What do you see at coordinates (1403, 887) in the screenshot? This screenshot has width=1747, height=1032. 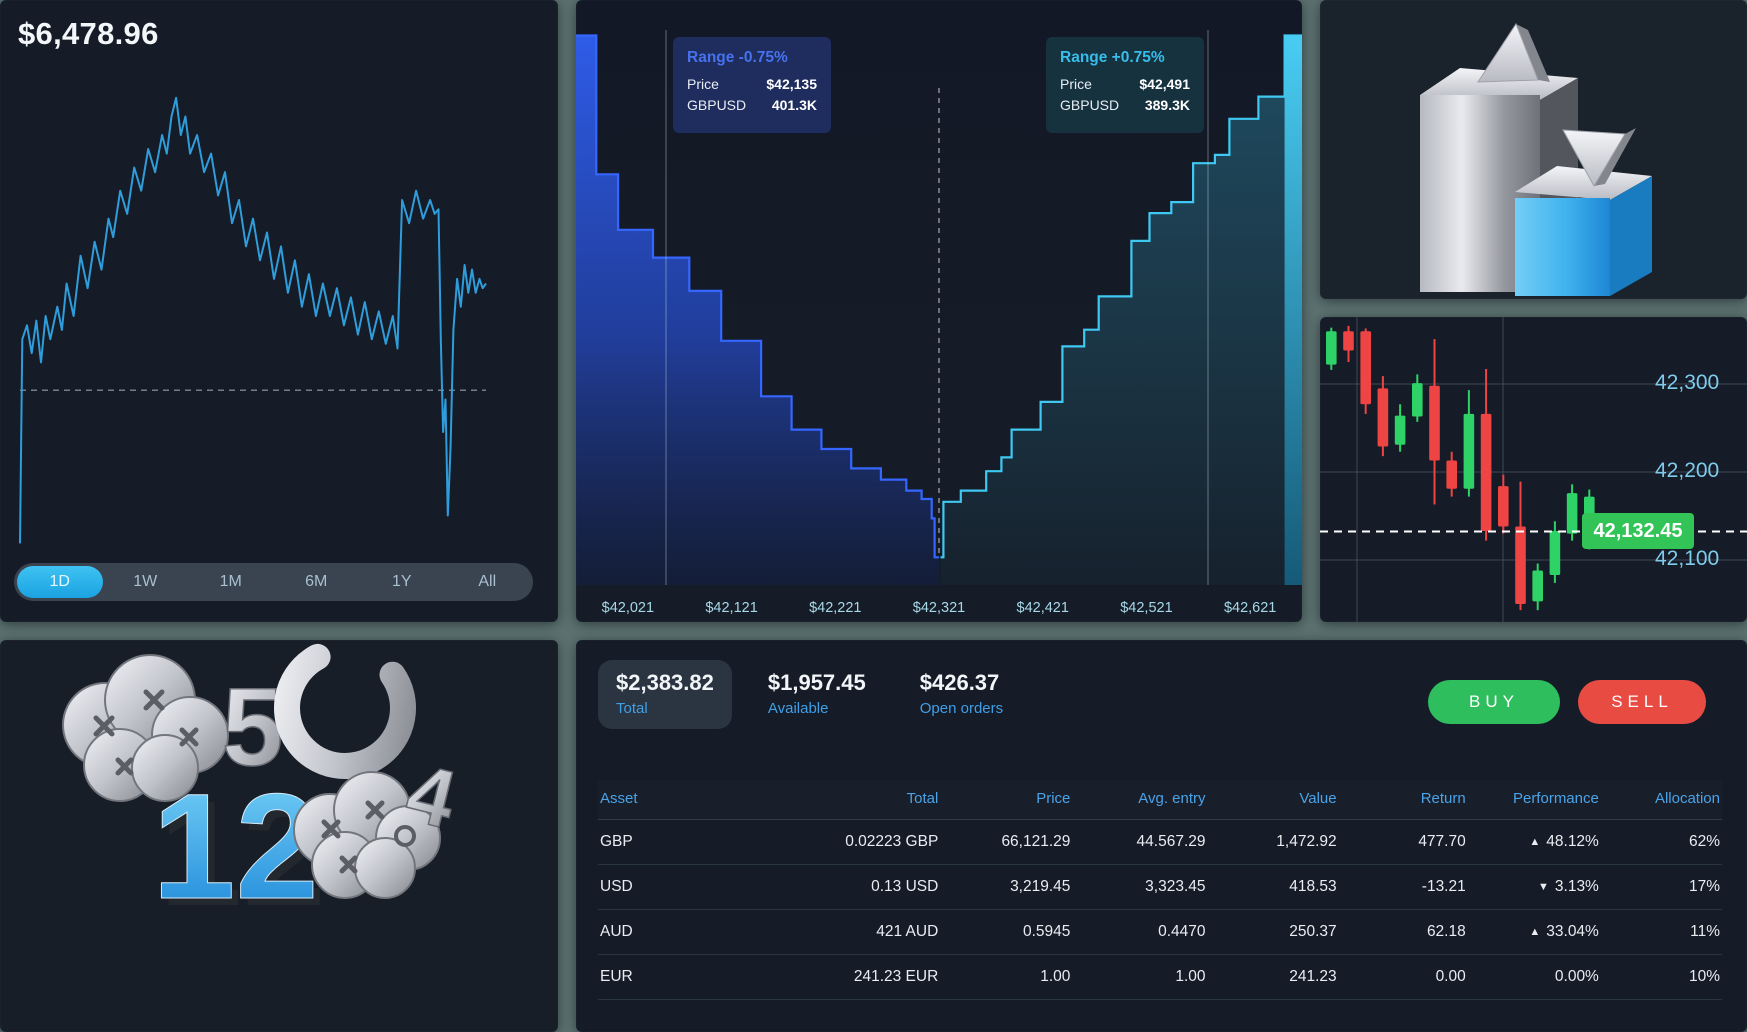 I see `cell-return: -13.21` at bounding box center [1403, 887].